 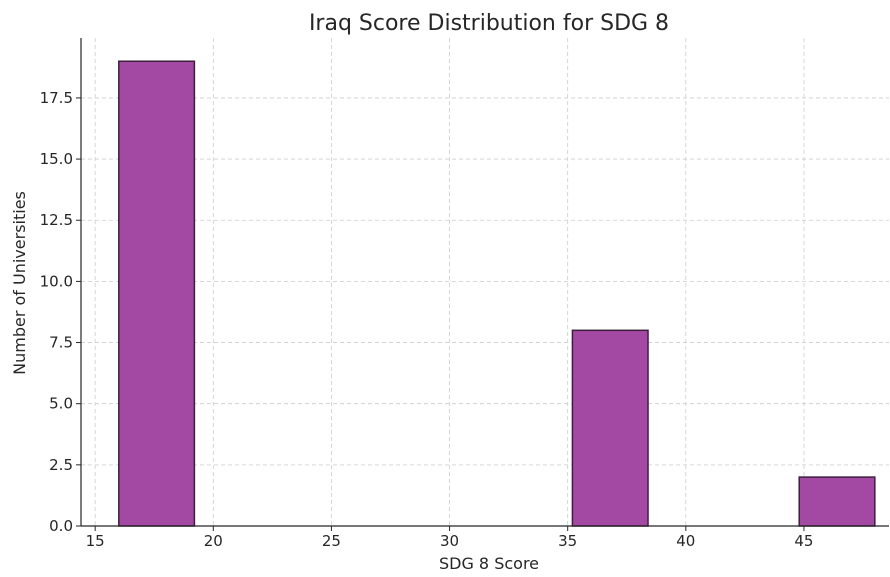 What do you see at coordinates (56, 220) in the screenshot?
I see `y-tick-label-5: 12.5` at bounding box center [56, 220].